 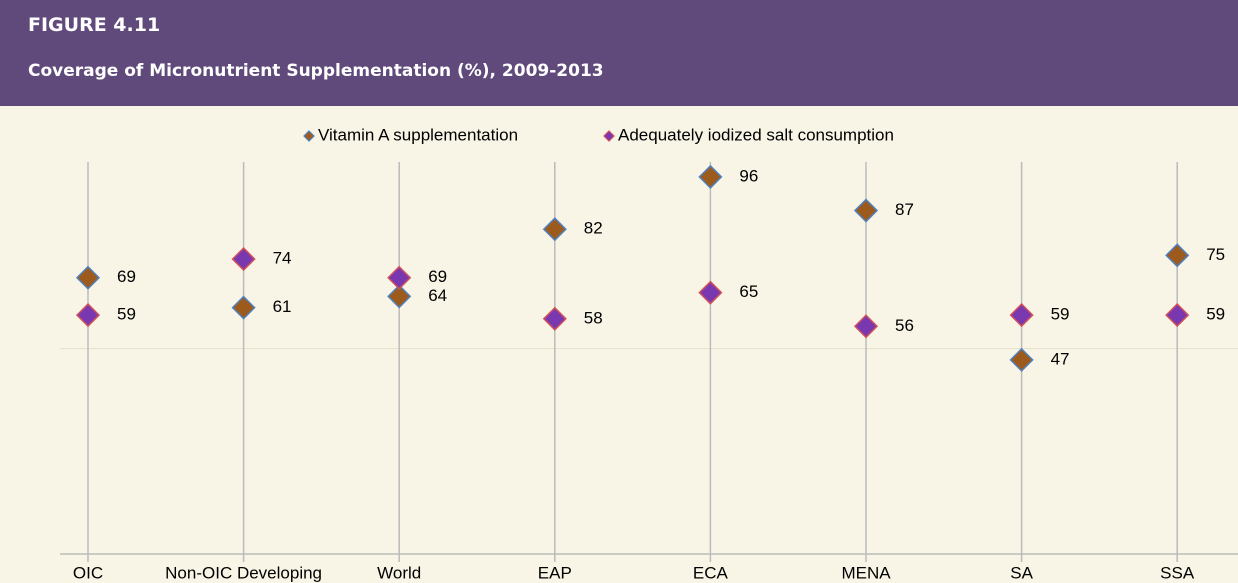 I want to click on x-tick-label: Non-OIC Developing, so click(x=243, y=572).